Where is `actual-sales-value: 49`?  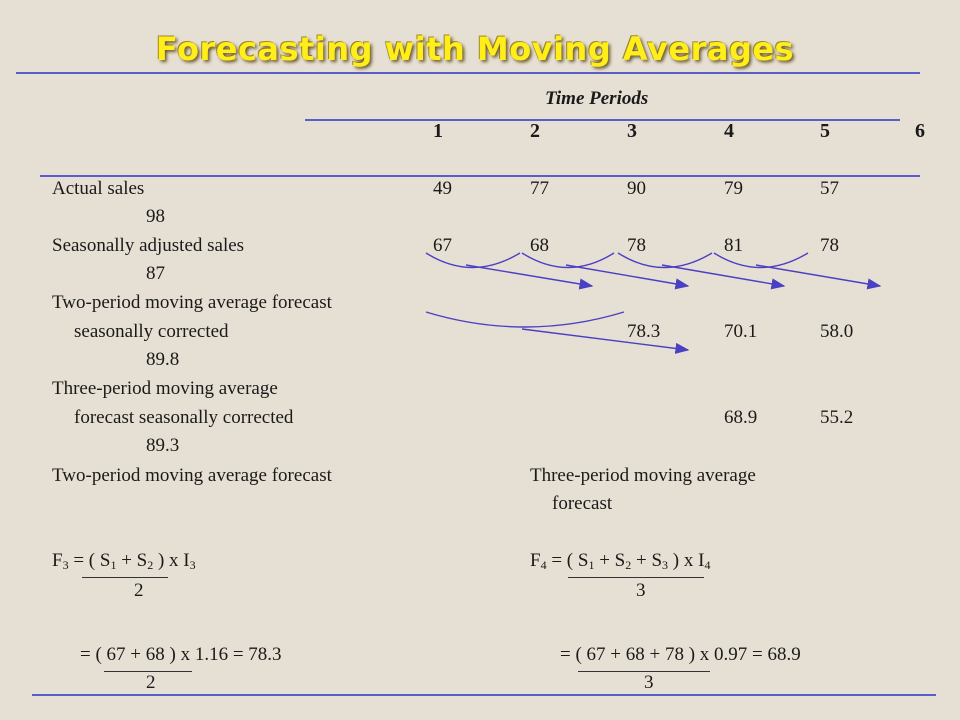 actual-sales-value: 49 is located at coordinates (442, 188).